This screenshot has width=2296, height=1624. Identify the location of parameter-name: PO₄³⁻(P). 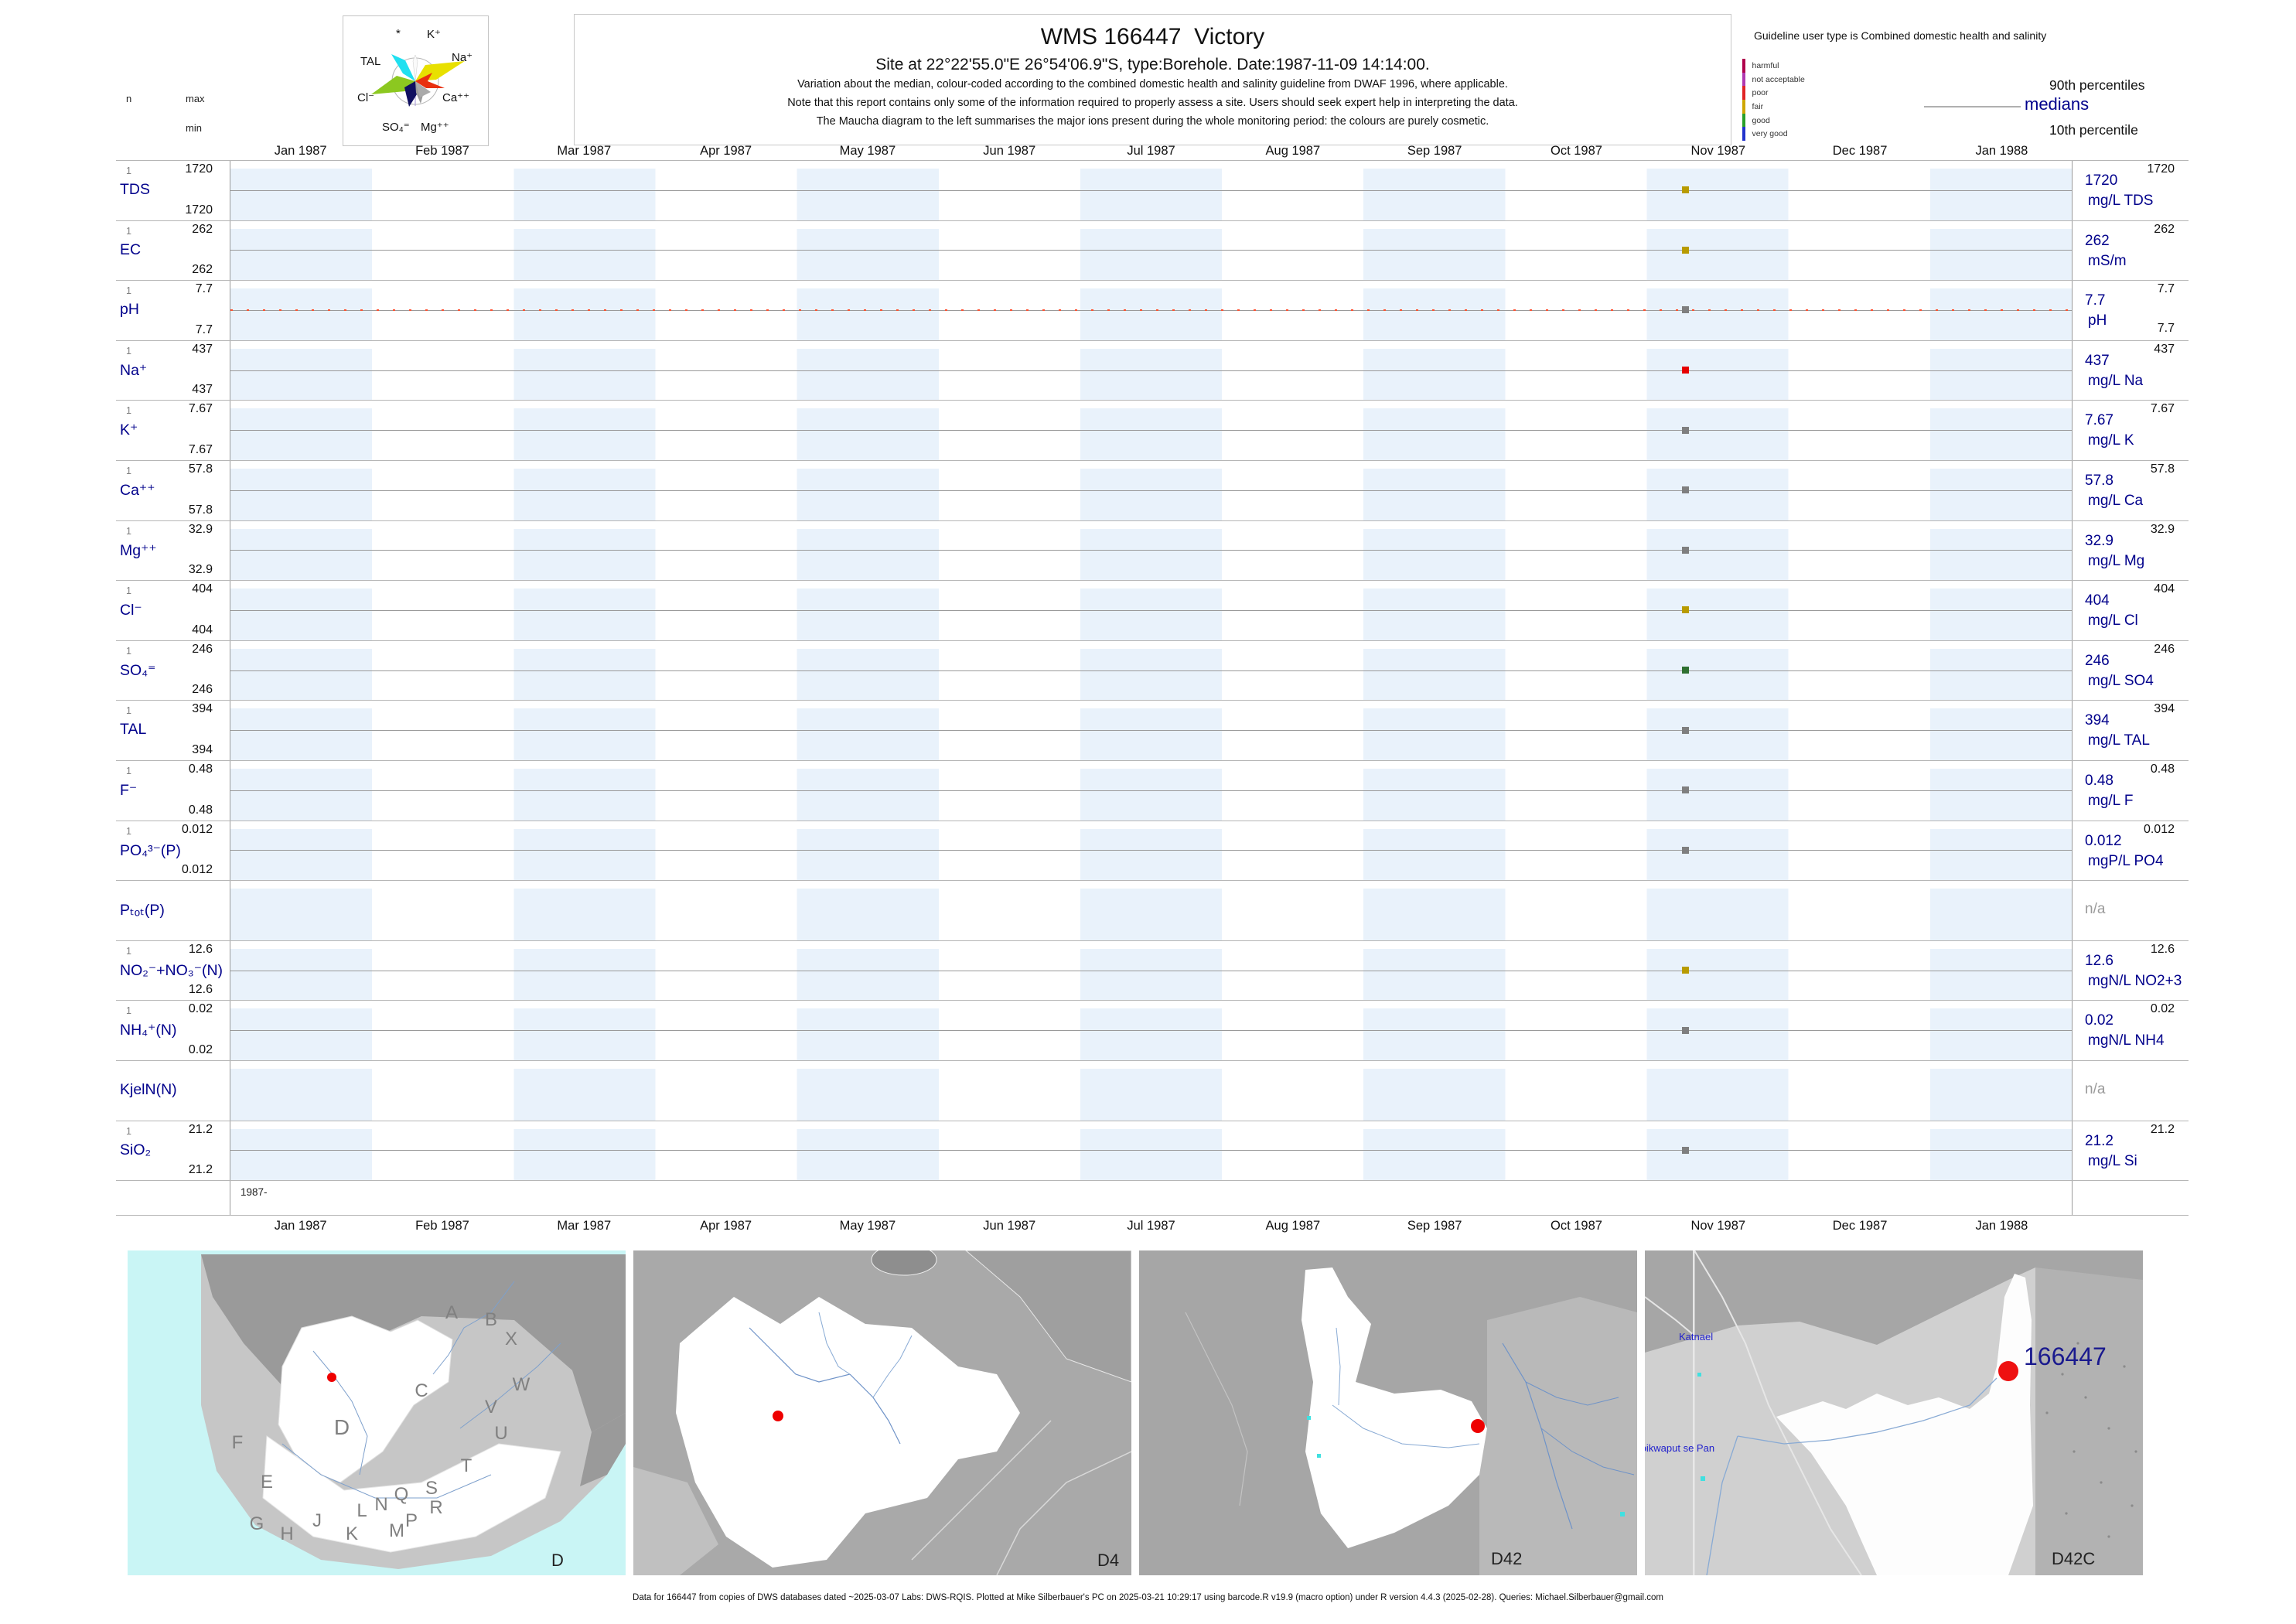
(150, 850).